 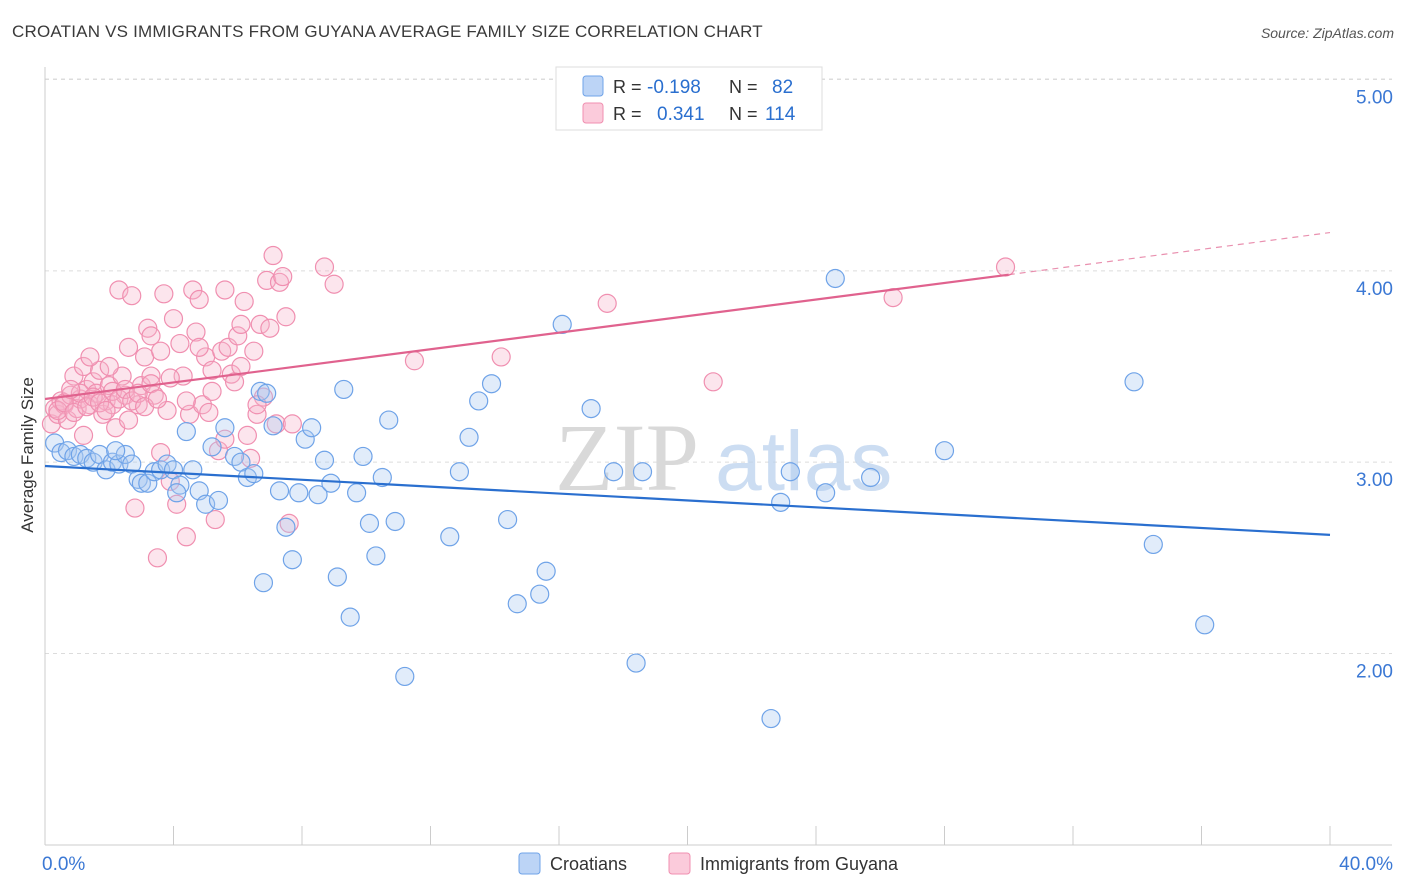 What do you see at coordinates (1374, 385) in the screenshot?
I see `y-tick-labels: 2.00 3.00 4.00 5.00` at bounding box center [1374, 385].